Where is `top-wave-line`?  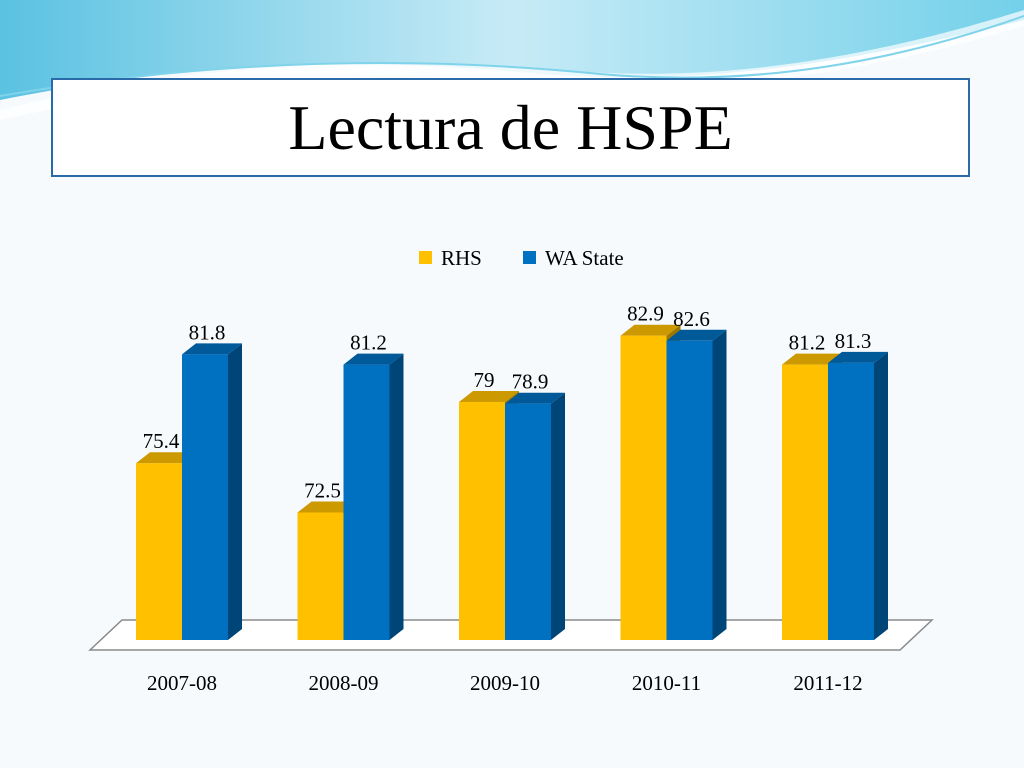
top-wave-line is located at coordinates (512, 56).